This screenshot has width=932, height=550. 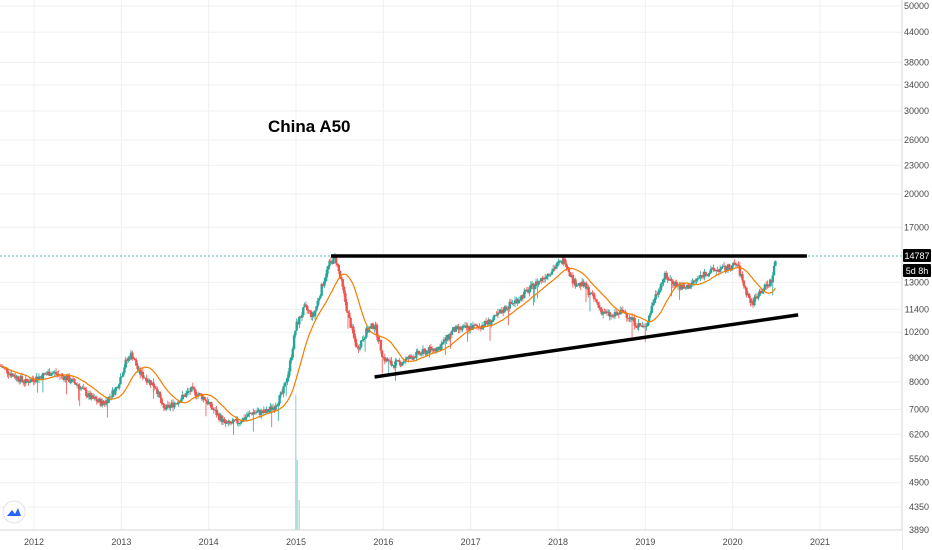 I want to click on y-tick-label: 6200, so click(x=919, y=434).